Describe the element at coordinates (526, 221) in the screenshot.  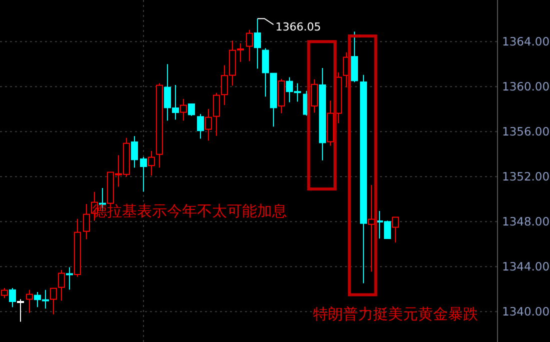
I see `y-tick-label: 1348.00` at that location.